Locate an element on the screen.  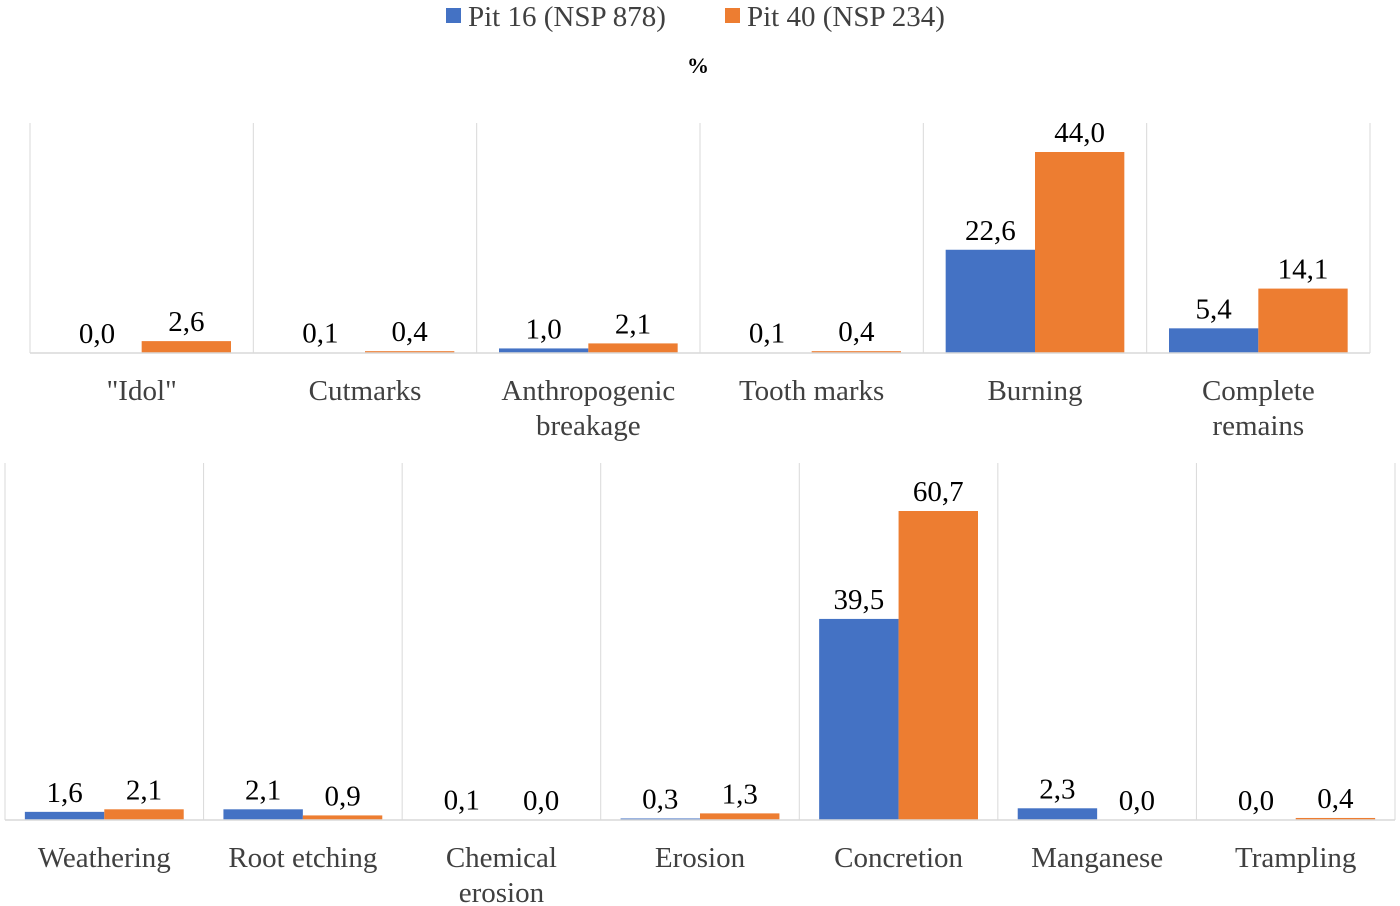
data-label-concretion-pit16: 39,5 is located at coordinates (858, 600).